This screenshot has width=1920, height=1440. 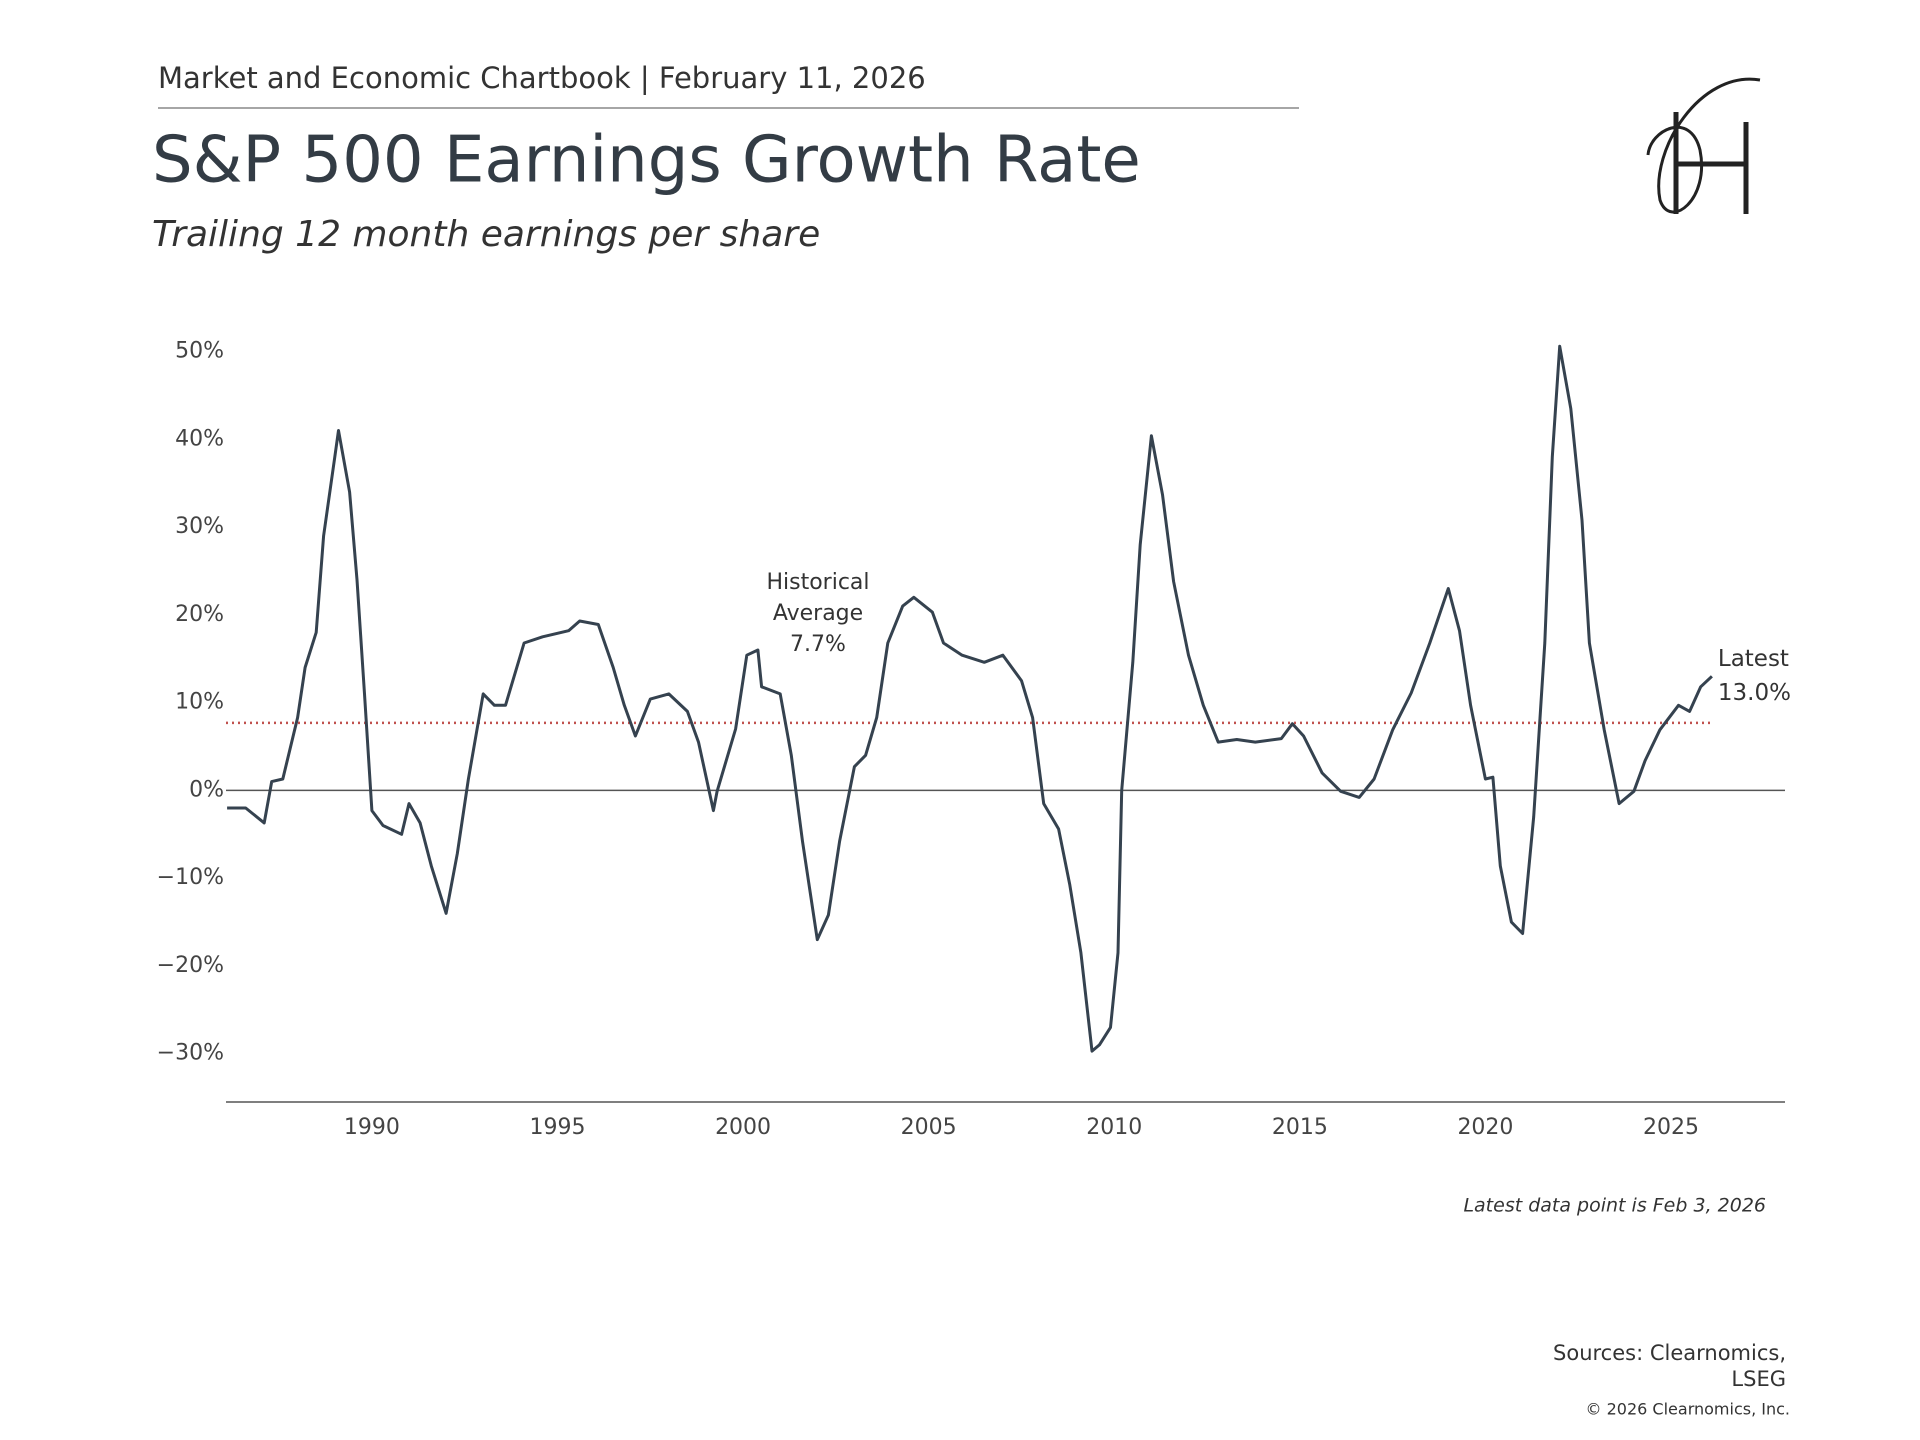 What do you see at coordinates (557, 1127) in the screenshot?
I see `x-tick-label: 1995` at bounding box center [557, 1127].